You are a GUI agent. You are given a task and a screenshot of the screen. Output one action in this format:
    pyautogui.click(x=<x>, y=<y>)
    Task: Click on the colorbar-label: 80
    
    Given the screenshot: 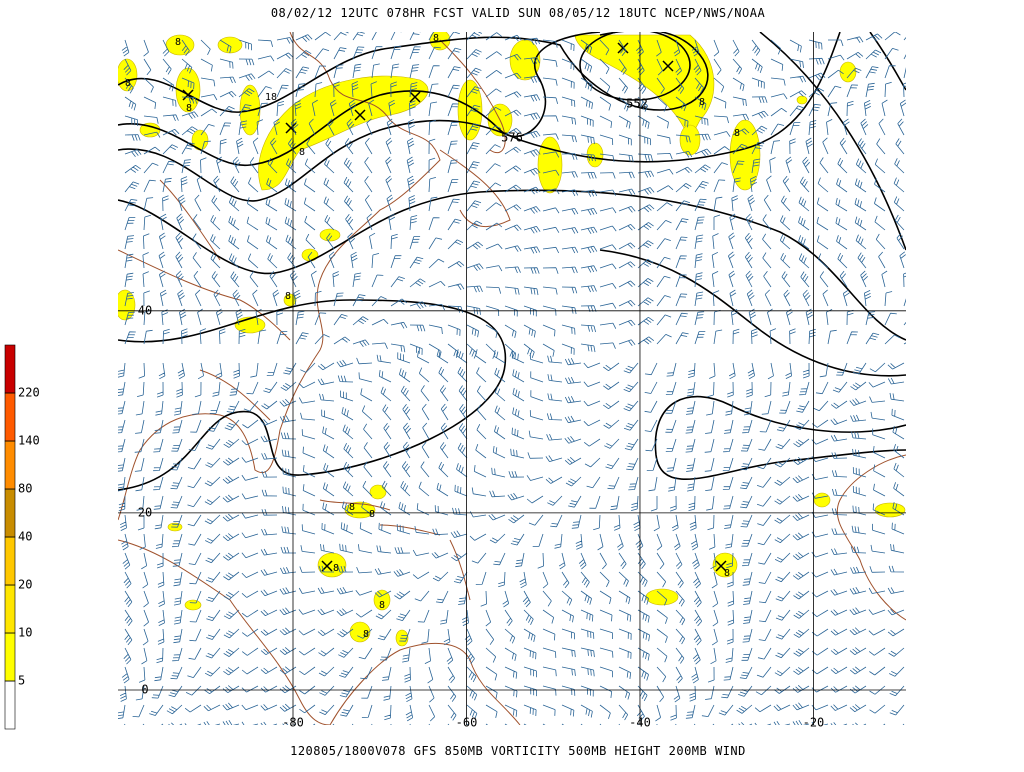 What is the action you would take?
    pyautogui.click(x=25, y=489)
    